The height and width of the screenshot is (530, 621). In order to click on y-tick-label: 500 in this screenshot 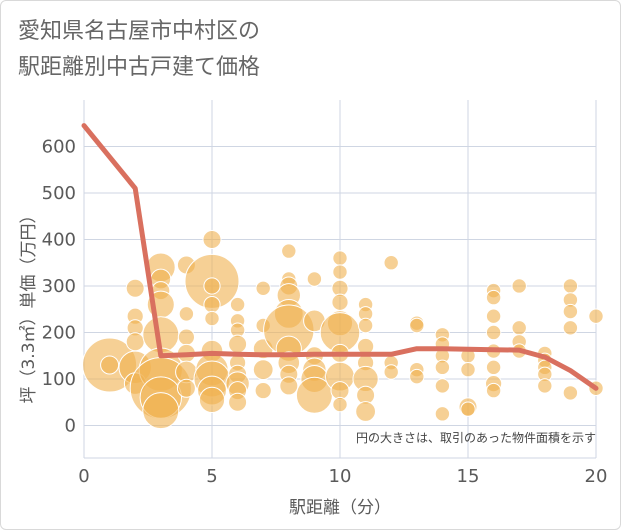, I will do `click(59, 193)`.